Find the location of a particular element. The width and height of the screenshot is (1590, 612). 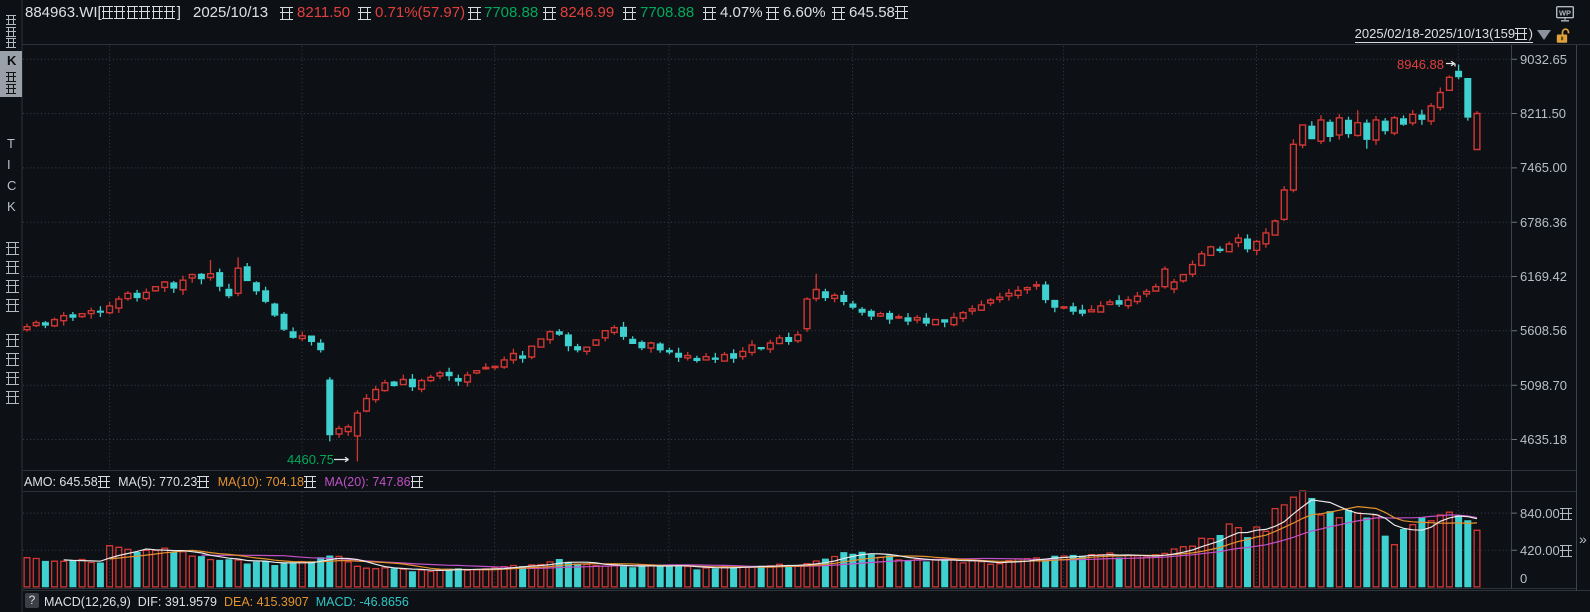

svg-text: WP is located at coordinates (1565, 12).